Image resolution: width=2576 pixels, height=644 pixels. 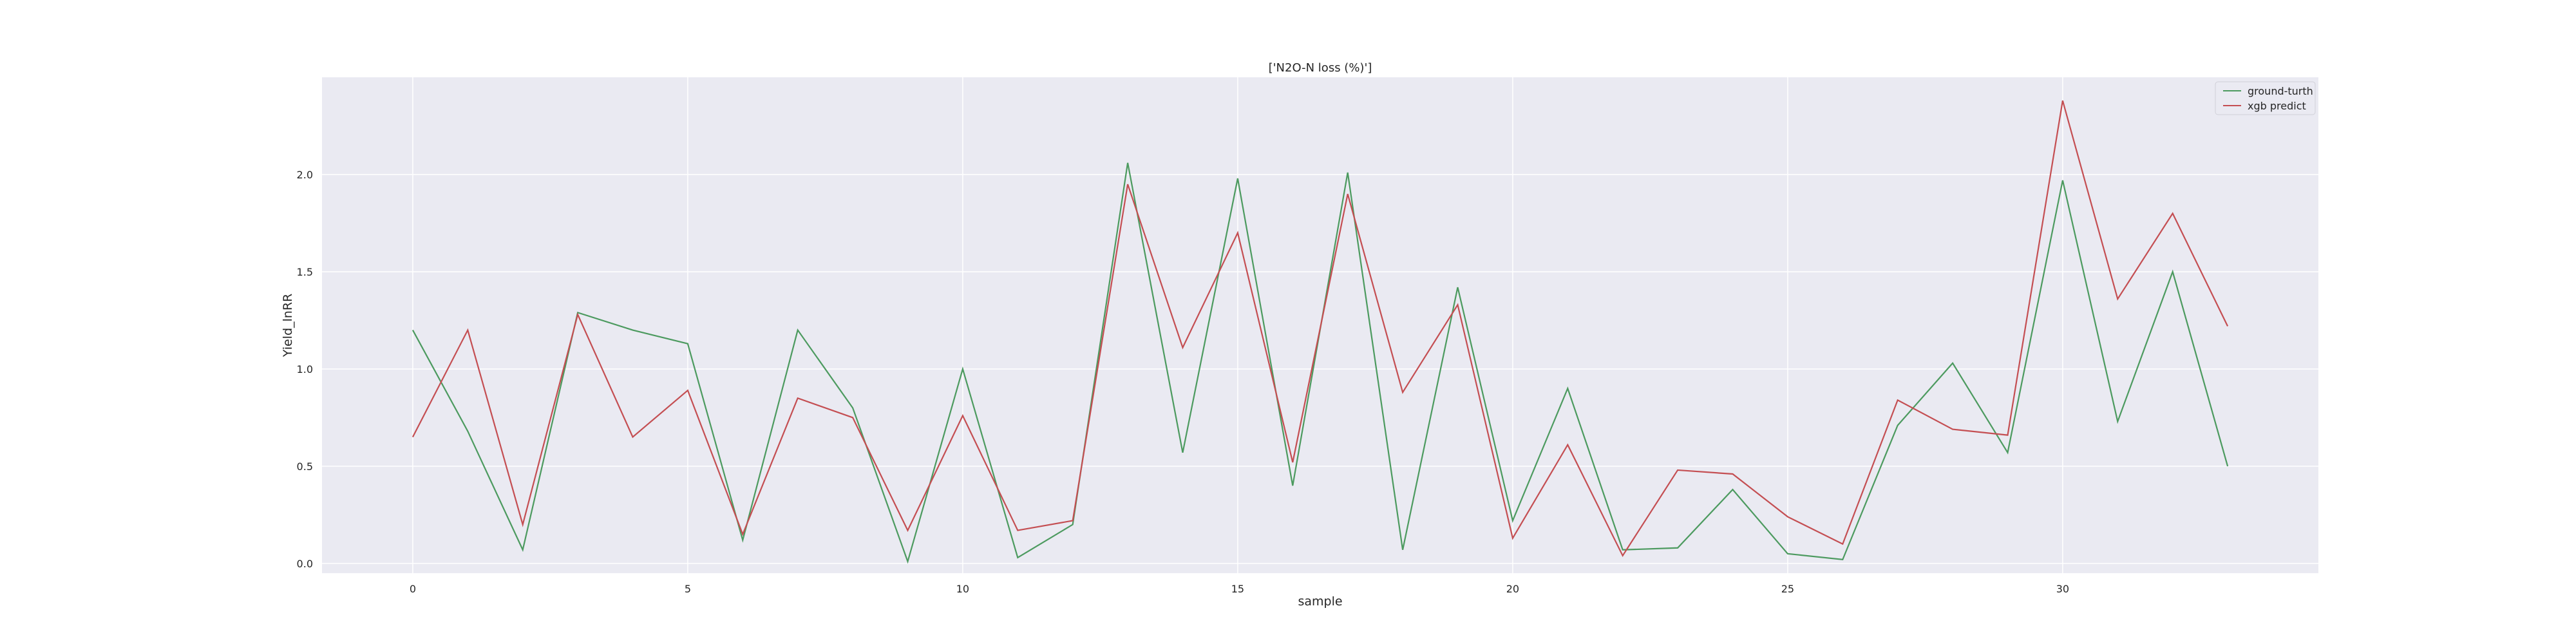 I want to click on x-tick-label: 10, so click(x=963, y=589).